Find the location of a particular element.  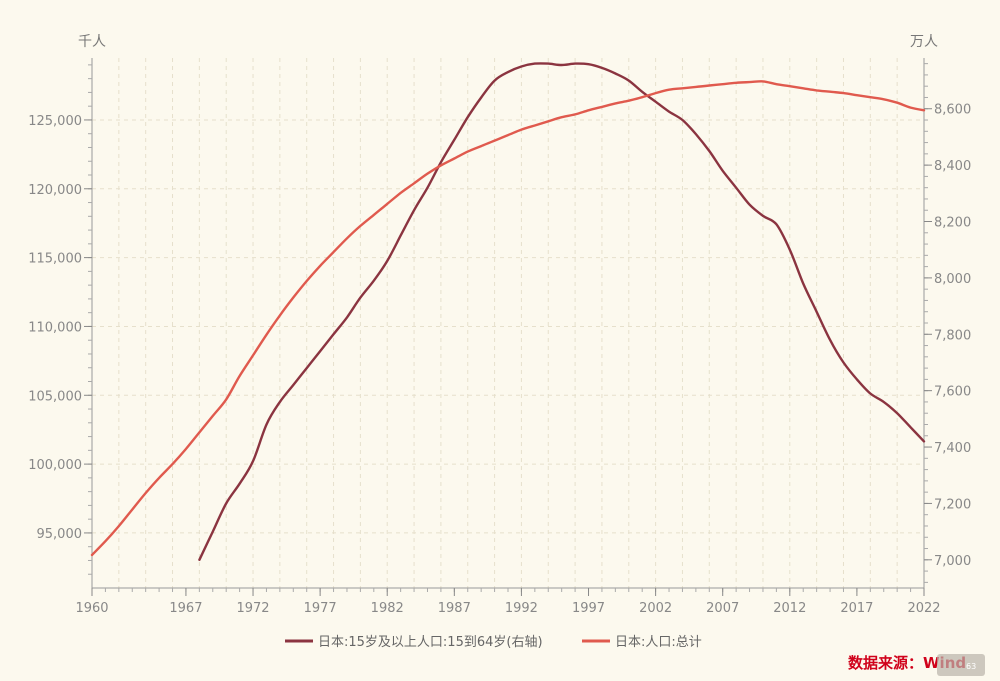

x-tick-label: 2022 is located at coordinates (923, 608).